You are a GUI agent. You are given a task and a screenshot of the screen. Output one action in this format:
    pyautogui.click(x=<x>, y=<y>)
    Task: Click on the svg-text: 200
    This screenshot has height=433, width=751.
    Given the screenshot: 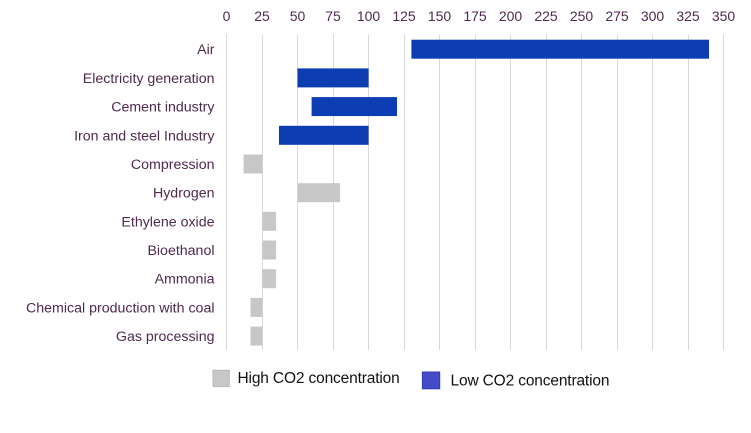 What is the action you would take?
    pyautogui.click(x=511, y=16)
    